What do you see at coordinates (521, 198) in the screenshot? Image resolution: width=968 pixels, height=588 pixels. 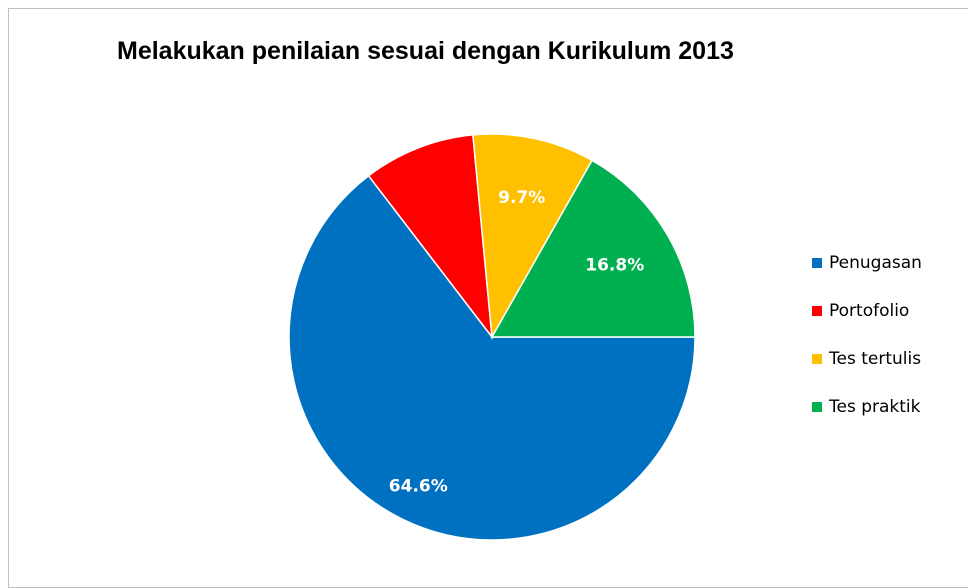 I see `data-label: 9.7%` at bounding box center [521, 198].